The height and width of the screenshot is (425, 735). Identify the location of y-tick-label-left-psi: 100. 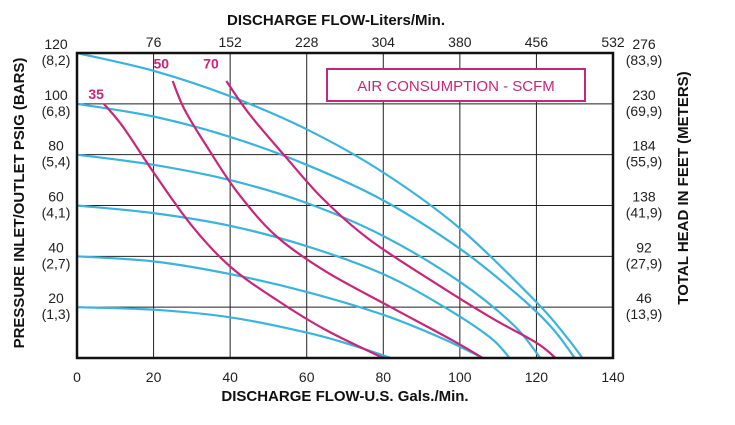
(56, 95).